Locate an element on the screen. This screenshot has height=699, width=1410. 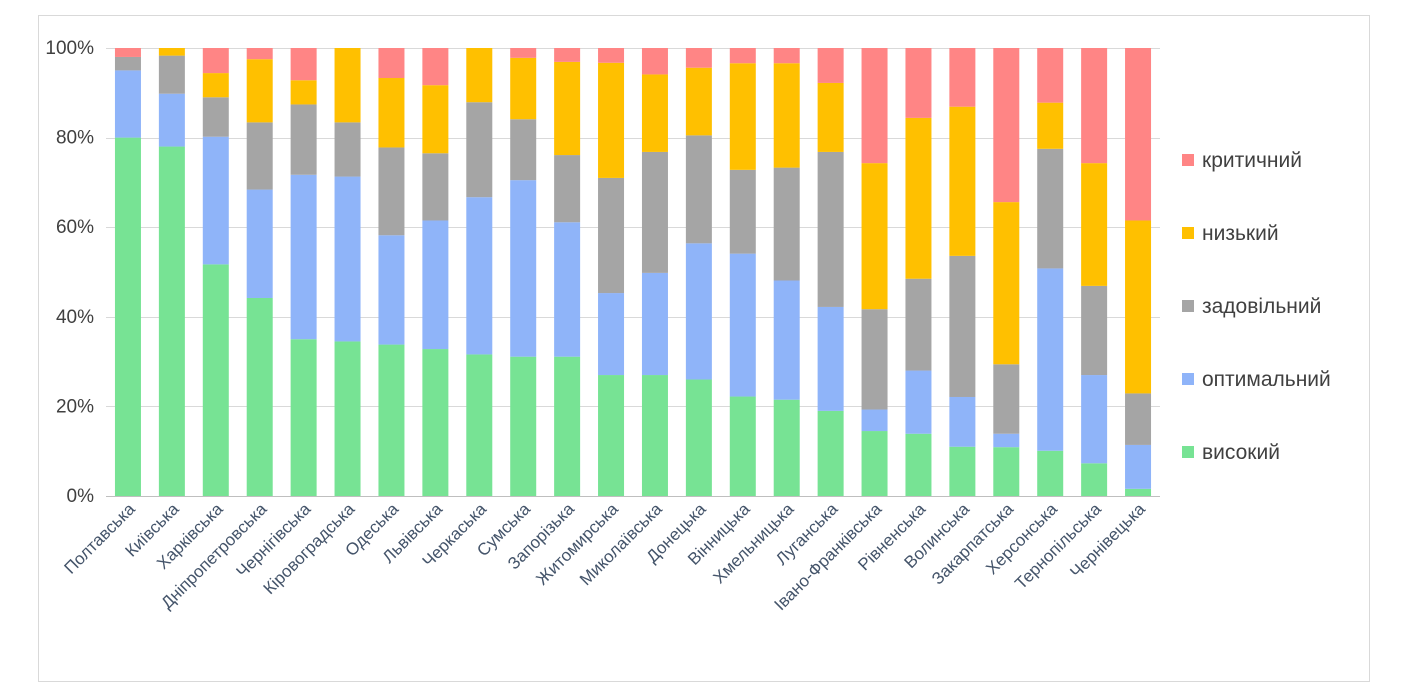
y-tick-label: 20% is located at coordinates (75, 406).